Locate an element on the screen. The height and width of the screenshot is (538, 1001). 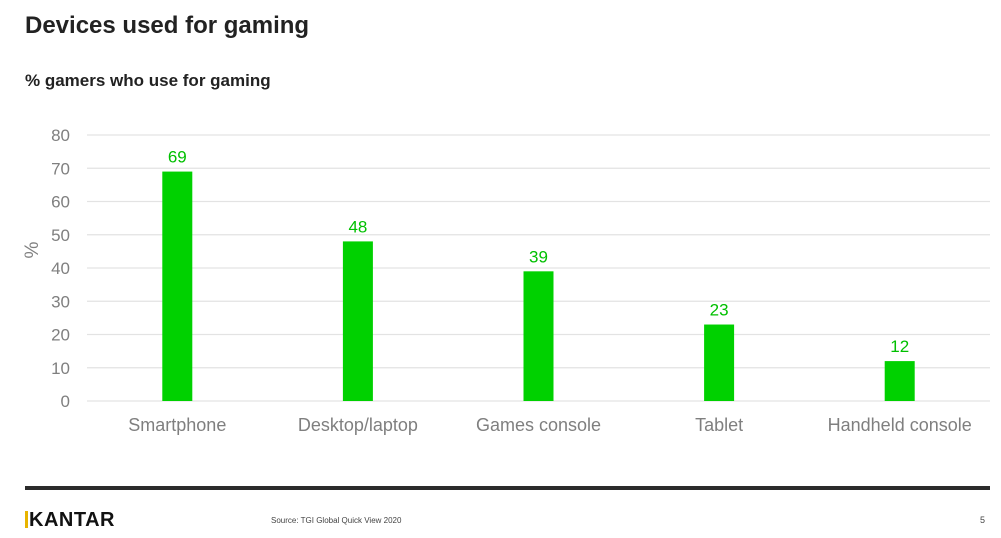
bar-desktop-laptop is located at coordinates (357, 321).